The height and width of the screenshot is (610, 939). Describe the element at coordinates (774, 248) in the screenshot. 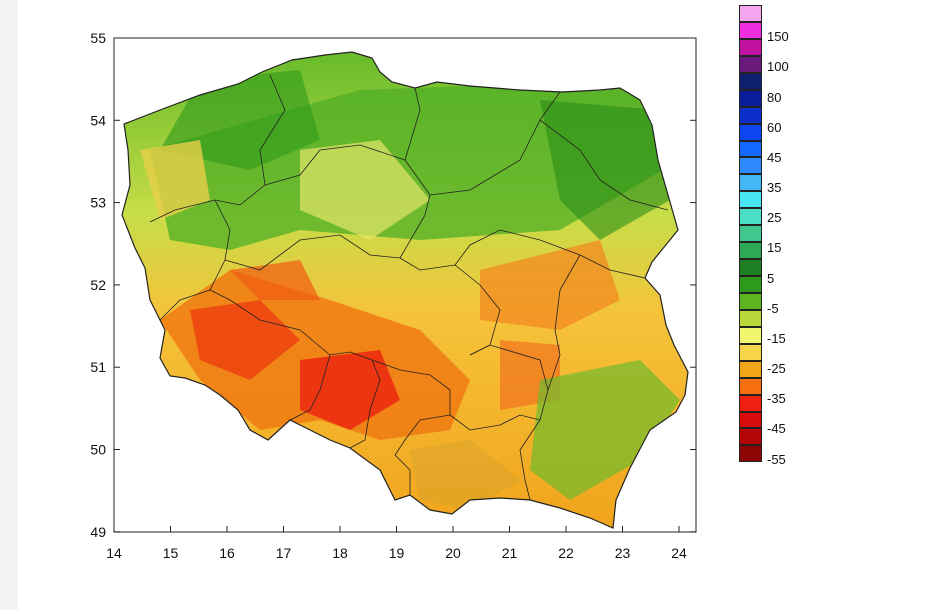

I see `legend-label: 15` at that location.